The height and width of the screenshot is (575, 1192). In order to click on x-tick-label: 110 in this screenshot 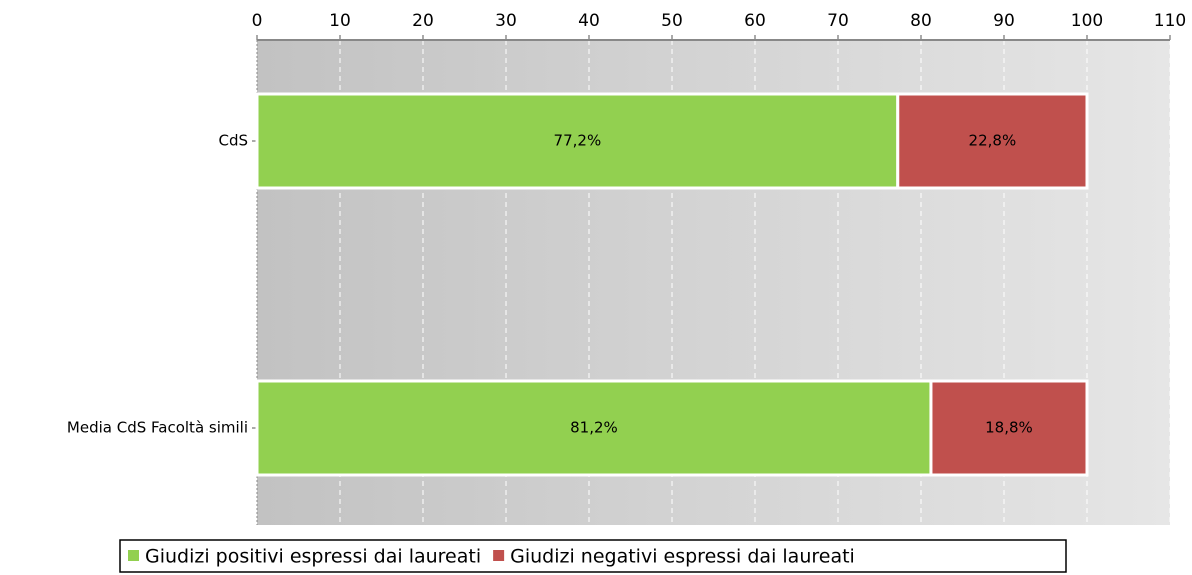, I will do `click(1170, 21)`.